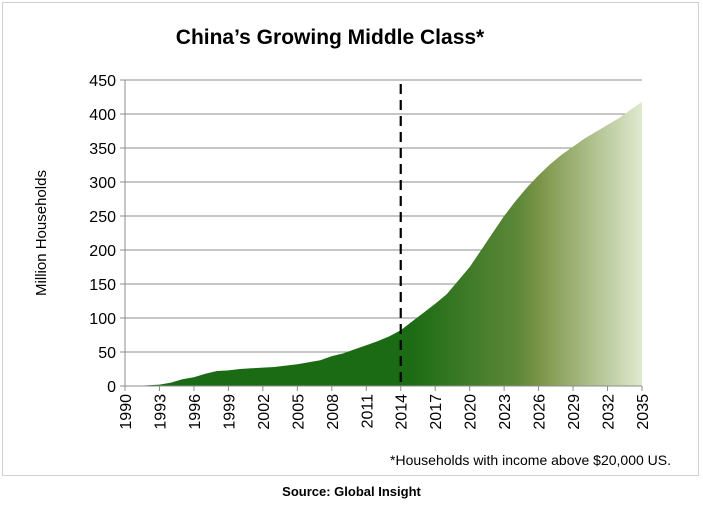  What do you see at coordinates (102, 319) in the screenshot?
I see `y-tick-label: 100` at bounding box center [102, 319].